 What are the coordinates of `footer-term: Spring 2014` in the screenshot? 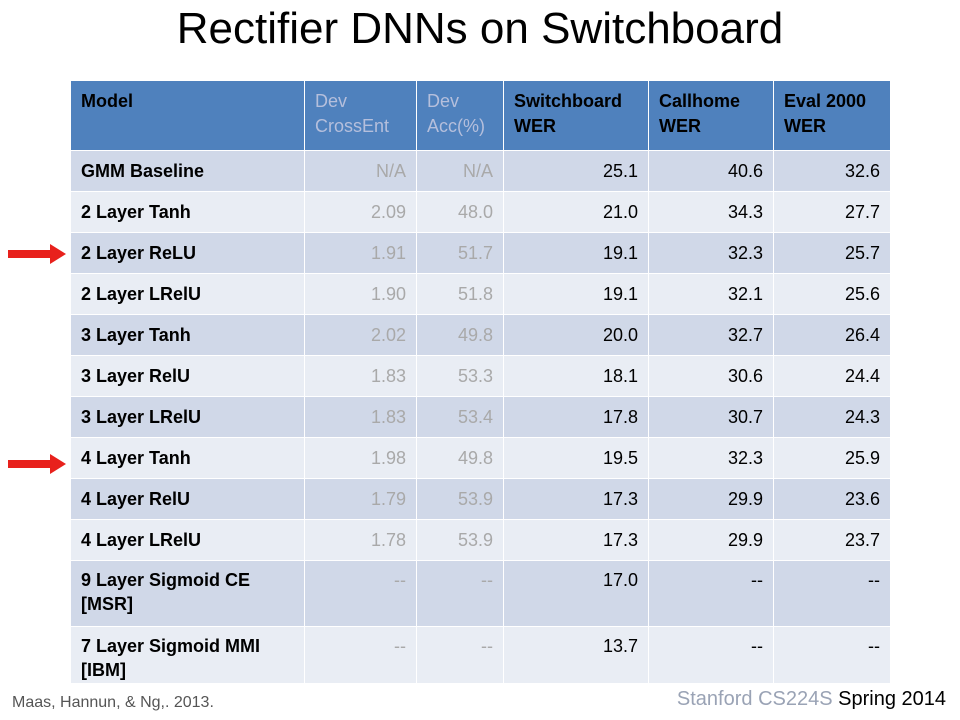 It's located at (892, 699).